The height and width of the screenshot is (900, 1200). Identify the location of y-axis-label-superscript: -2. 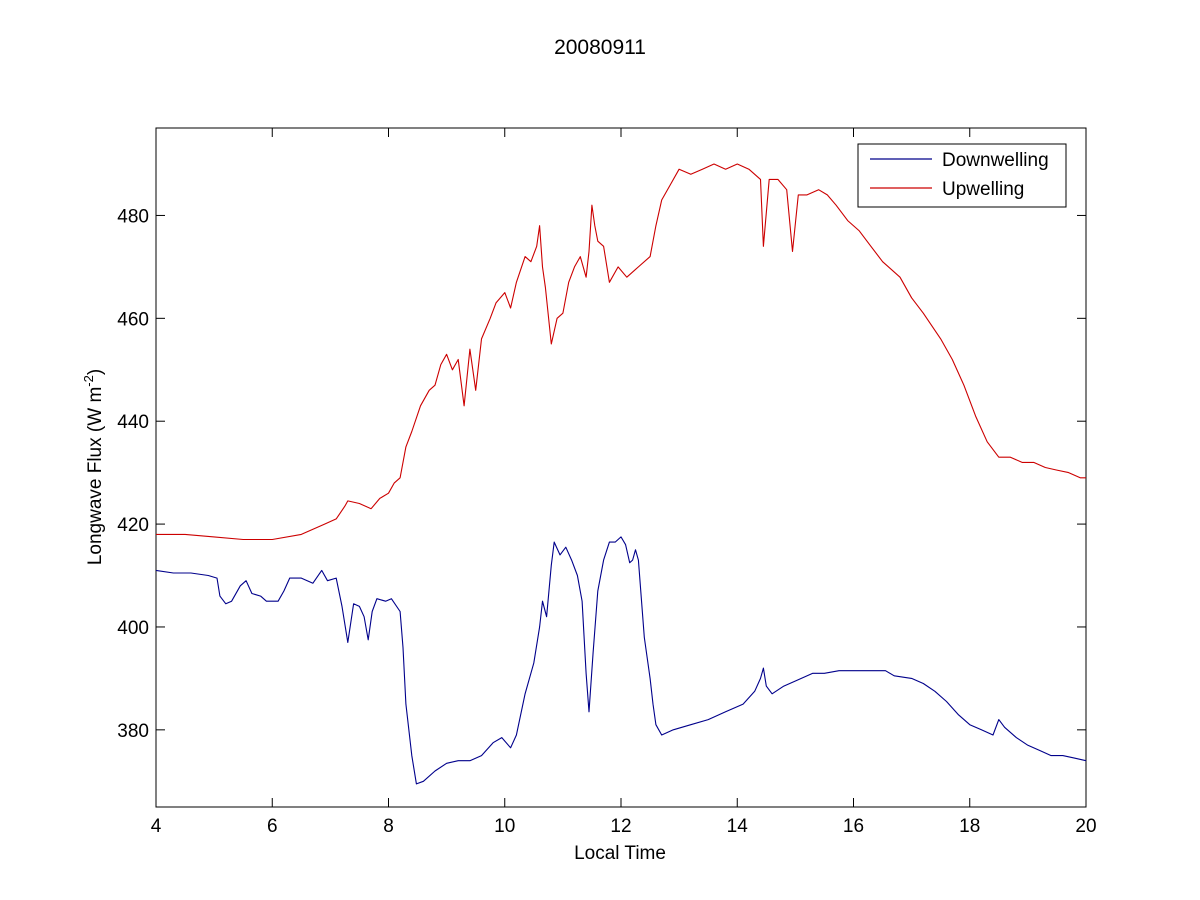
(88, 381).